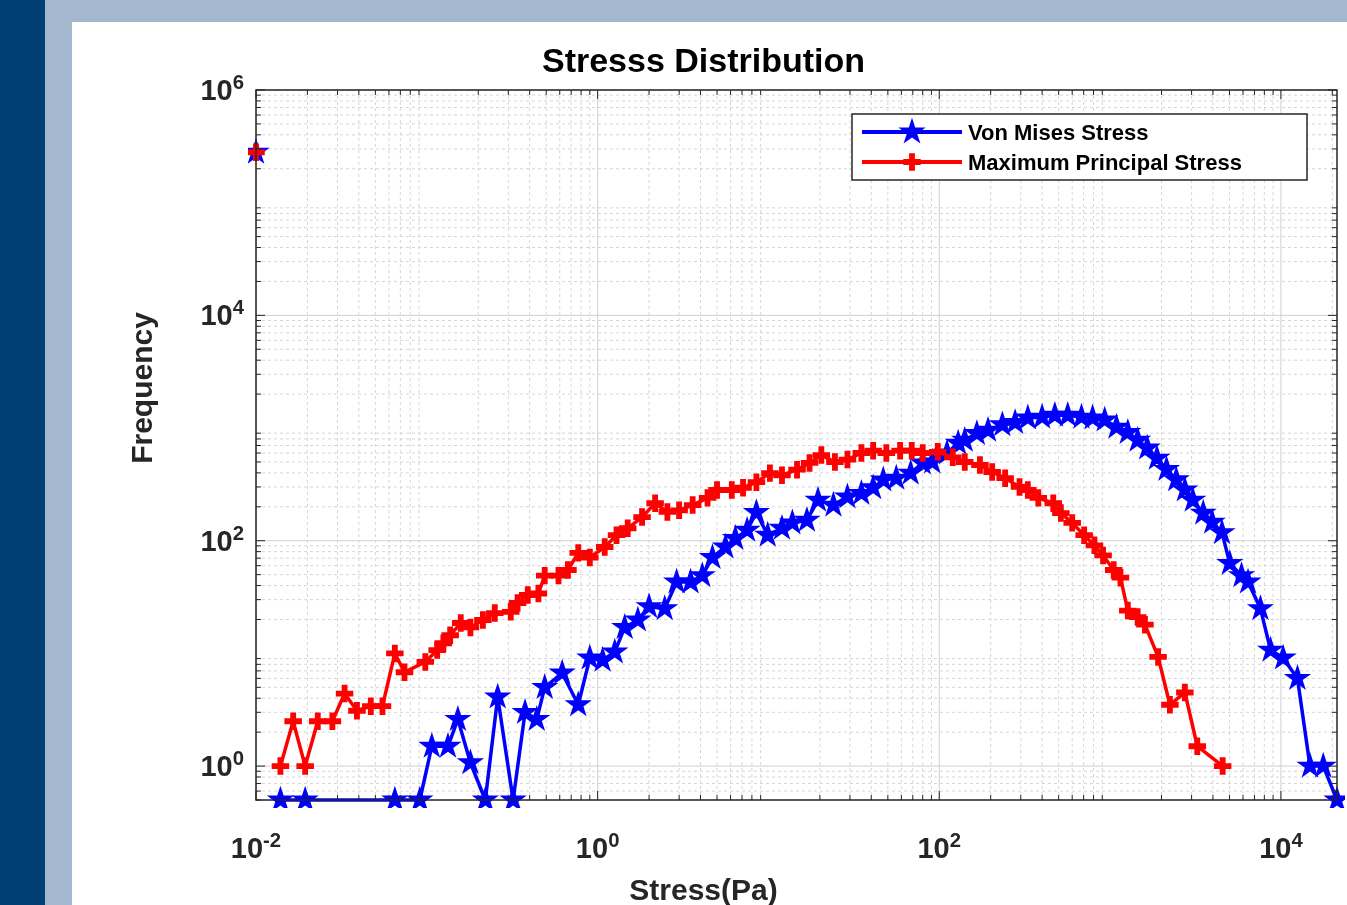  I want to click on y-tick-label: 10$^{6}$, so click(222, 88).